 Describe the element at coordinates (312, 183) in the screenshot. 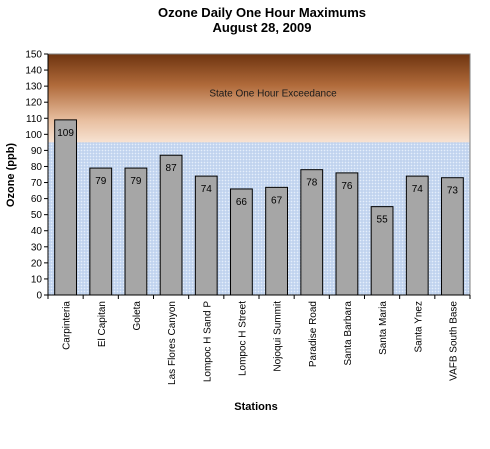

I see `bar-value-label: 78` at that location.